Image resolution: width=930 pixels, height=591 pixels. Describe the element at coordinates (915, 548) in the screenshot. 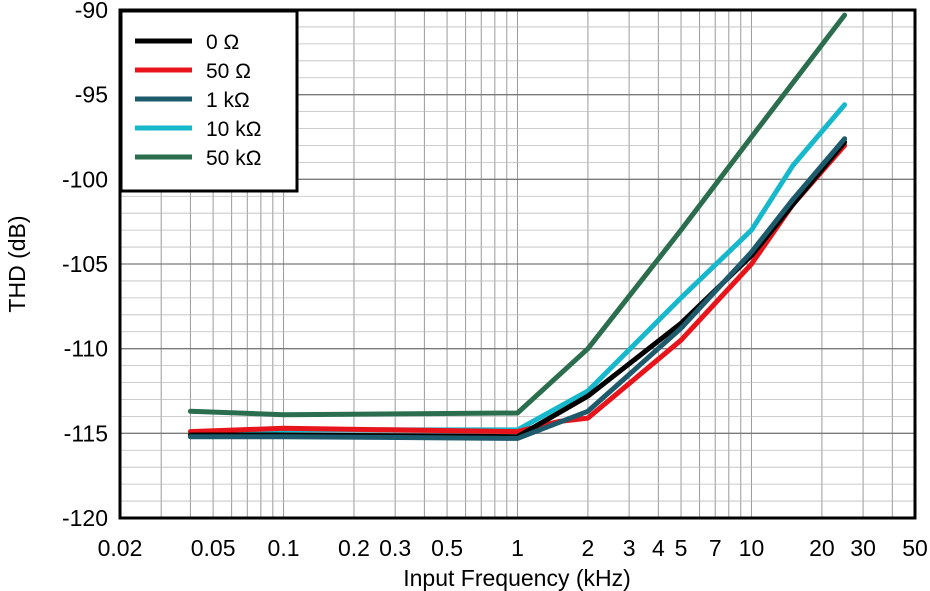

I see `x-tick-label: 50` at that location.